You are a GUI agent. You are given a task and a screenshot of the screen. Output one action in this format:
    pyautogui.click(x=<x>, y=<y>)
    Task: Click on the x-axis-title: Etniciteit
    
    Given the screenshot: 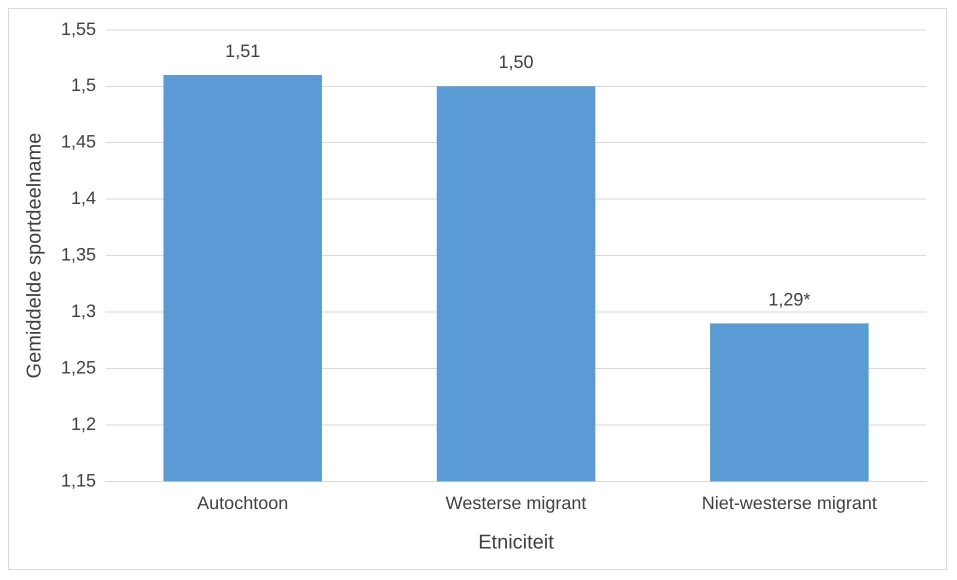 What is the action you would take?
    pyautogui.click(x=516, y=543)
    